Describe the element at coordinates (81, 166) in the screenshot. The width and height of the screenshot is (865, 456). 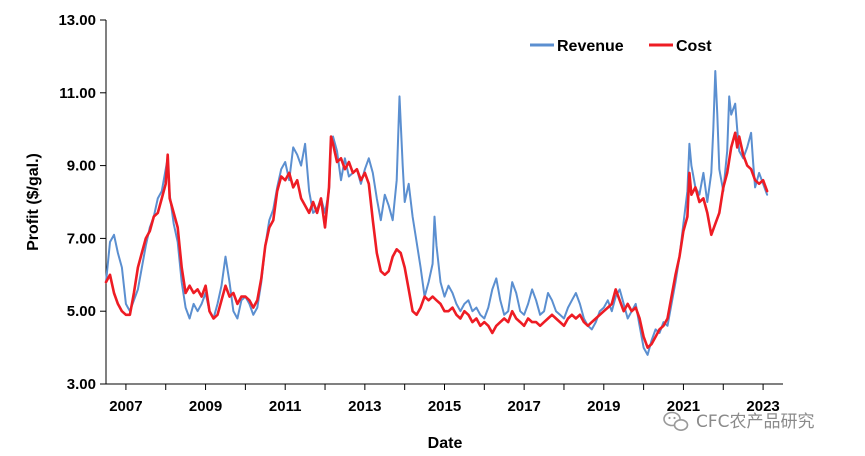
I see `y-tick-label: 9.00` at that location.